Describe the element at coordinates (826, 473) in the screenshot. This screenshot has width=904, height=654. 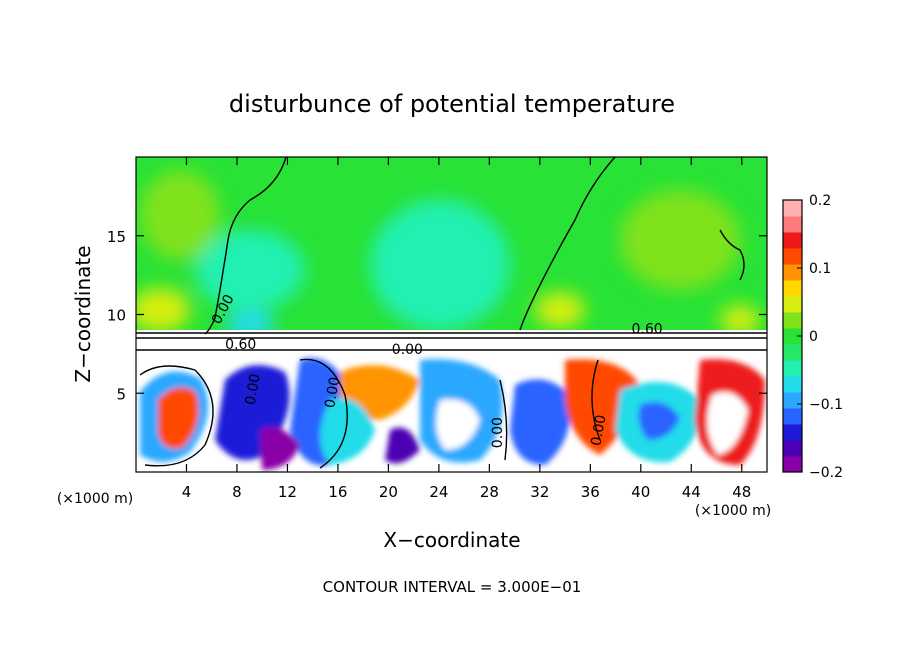
I see `colorbar-tick-label: −0.2` at that location.